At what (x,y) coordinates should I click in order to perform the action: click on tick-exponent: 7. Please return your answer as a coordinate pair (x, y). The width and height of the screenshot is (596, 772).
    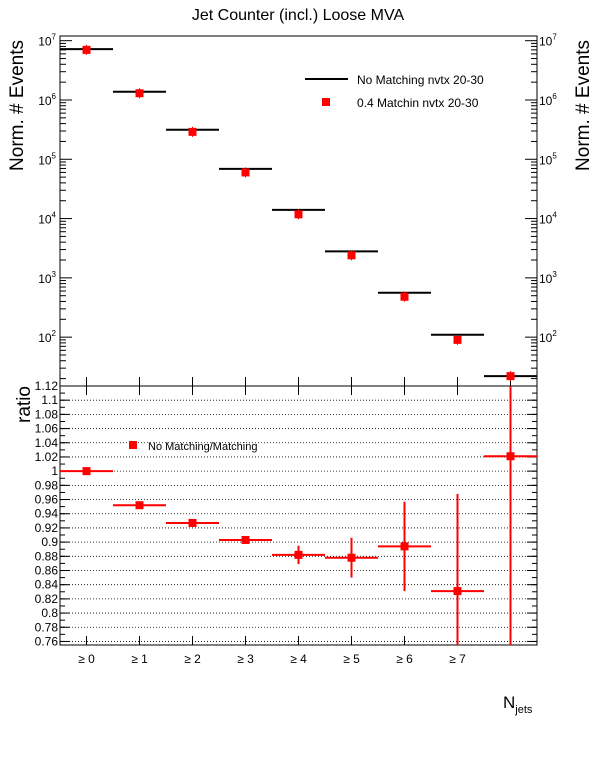
    Looking at the image, I should click on (54, 37).